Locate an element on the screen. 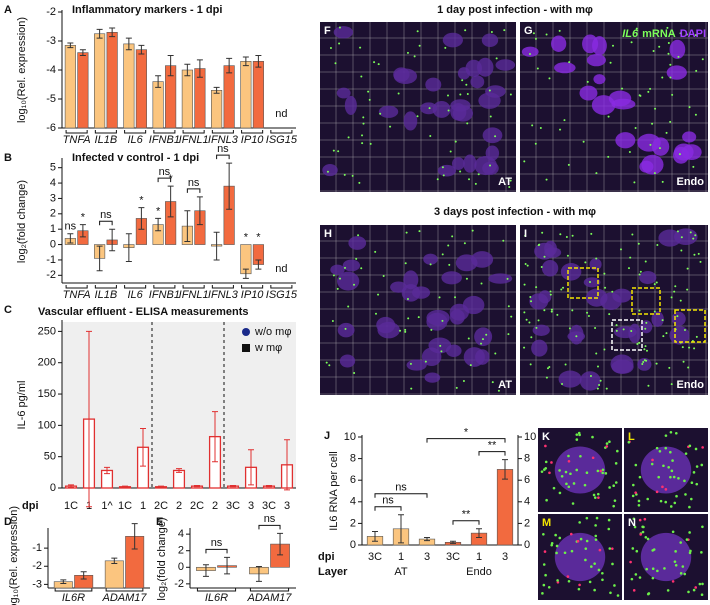 The height and width of the screenshot is (605, 710). x-tick-label: 3C is located at coordinates (375, 557).